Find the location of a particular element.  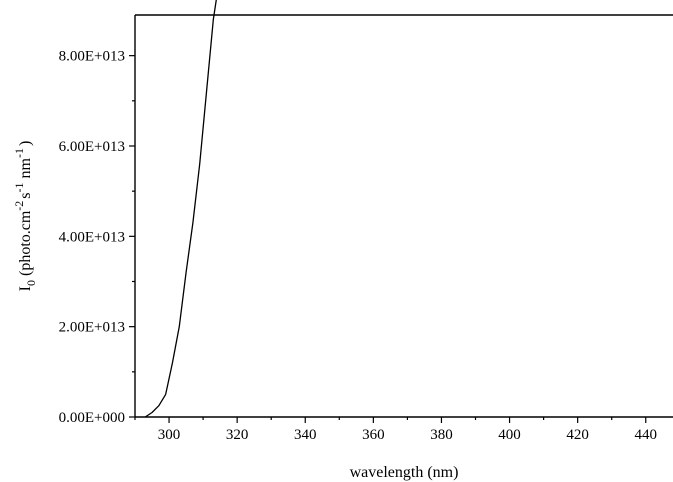

y-tick-label: 2.00E+013 is located at coordinates (92, 328).